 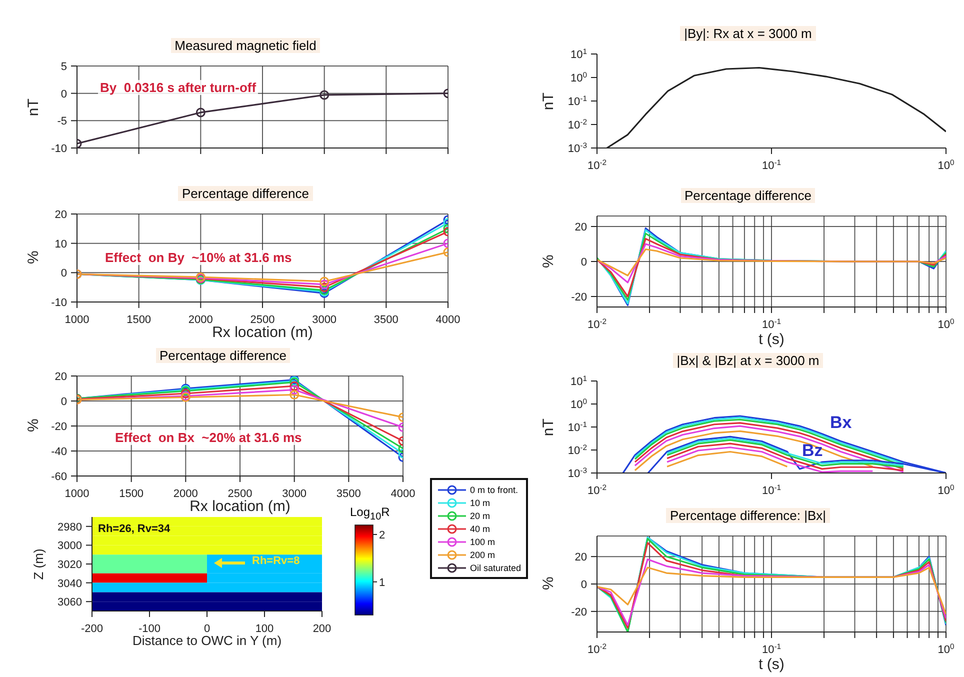 What do you see at coordinates (207, 640) in the screenshot?
I see `x-axis-title: Distance to OWC in Y (m)` at bounding box center [207, 640].